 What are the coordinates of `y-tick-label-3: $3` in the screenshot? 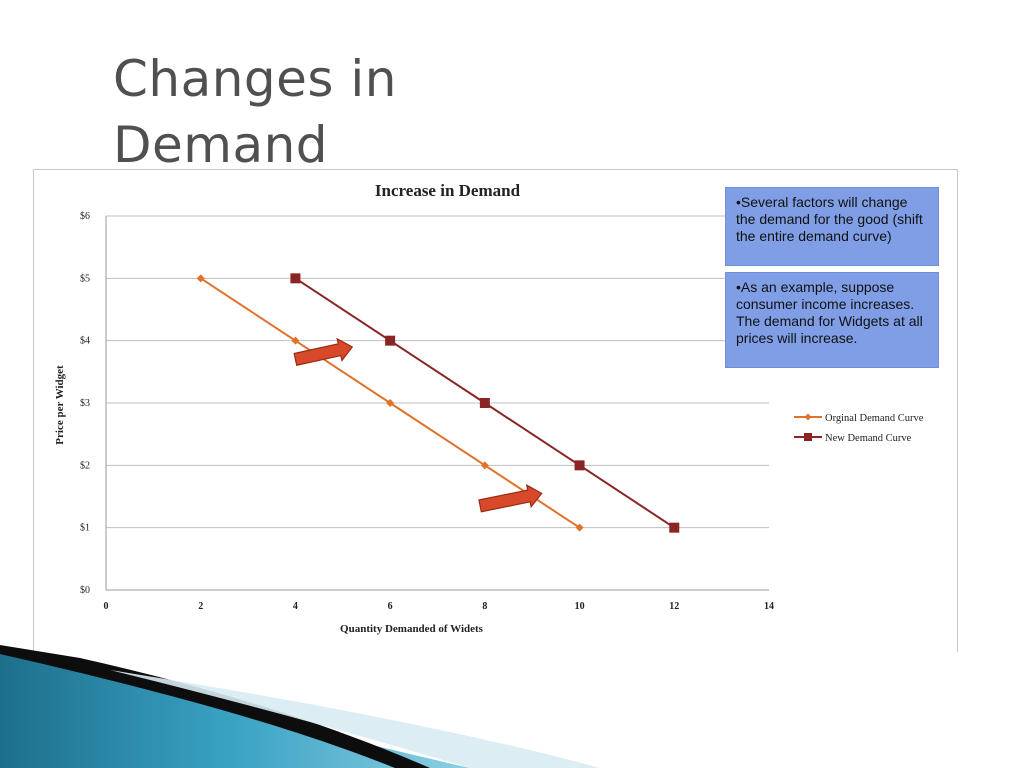 It's located at (85, 403).